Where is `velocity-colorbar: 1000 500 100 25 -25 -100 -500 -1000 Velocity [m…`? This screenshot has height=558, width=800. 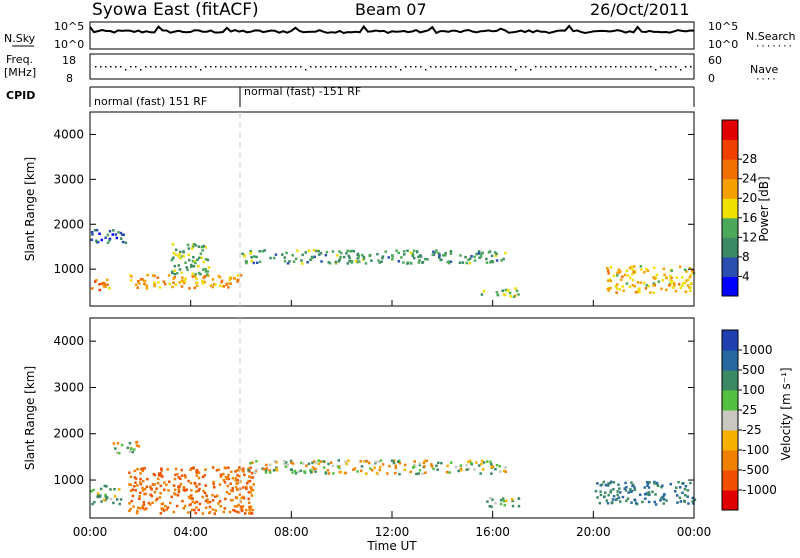 velocity-colorbar: 1000 500 100 25 -25 -100 -500 -1000 Velocity [m… is located at coordinates (757, 420).